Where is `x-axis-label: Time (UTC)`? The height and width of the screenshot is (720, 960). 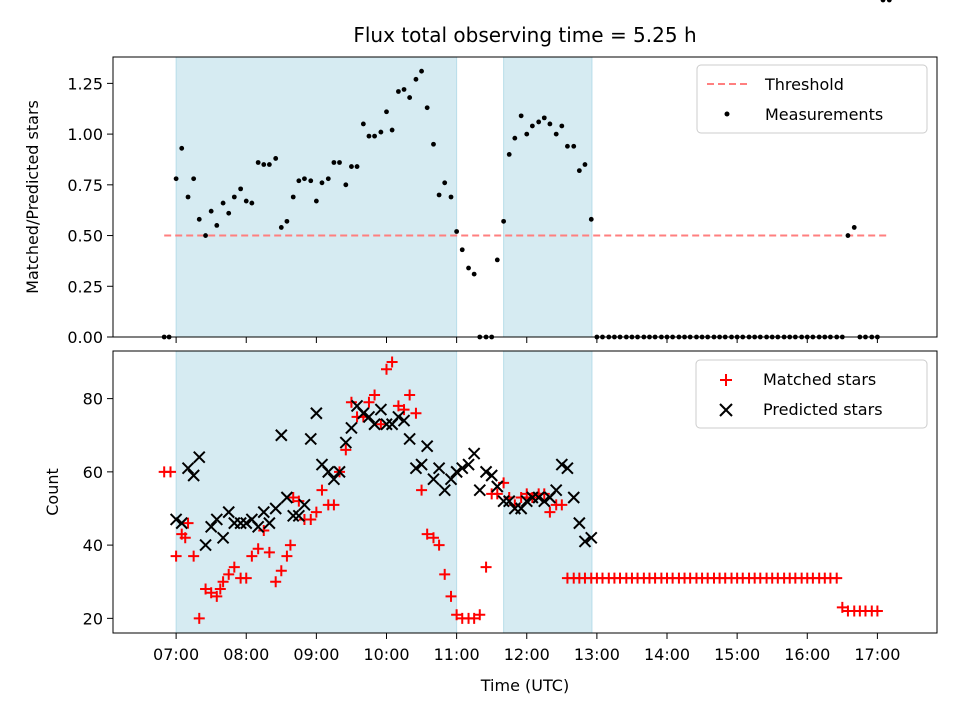 x-axis-label: Time (UTC) is located at coordinates (524, 685).